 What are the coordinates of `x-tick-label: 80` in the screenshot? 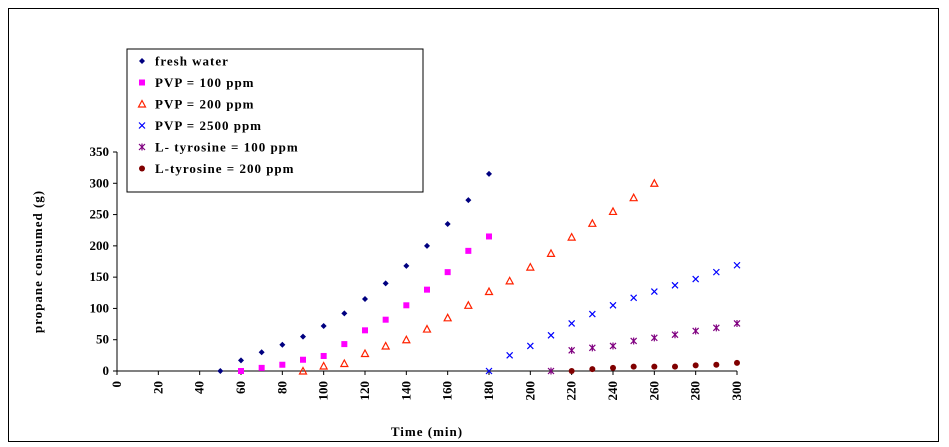 It's located at (281, 387).